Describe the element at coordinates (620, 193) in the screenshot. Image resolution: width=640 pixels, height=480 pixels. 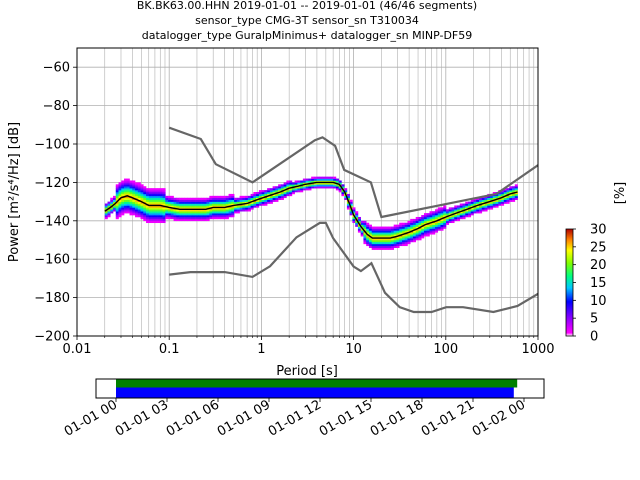
I see `colorbar-label: [%]` at that location.